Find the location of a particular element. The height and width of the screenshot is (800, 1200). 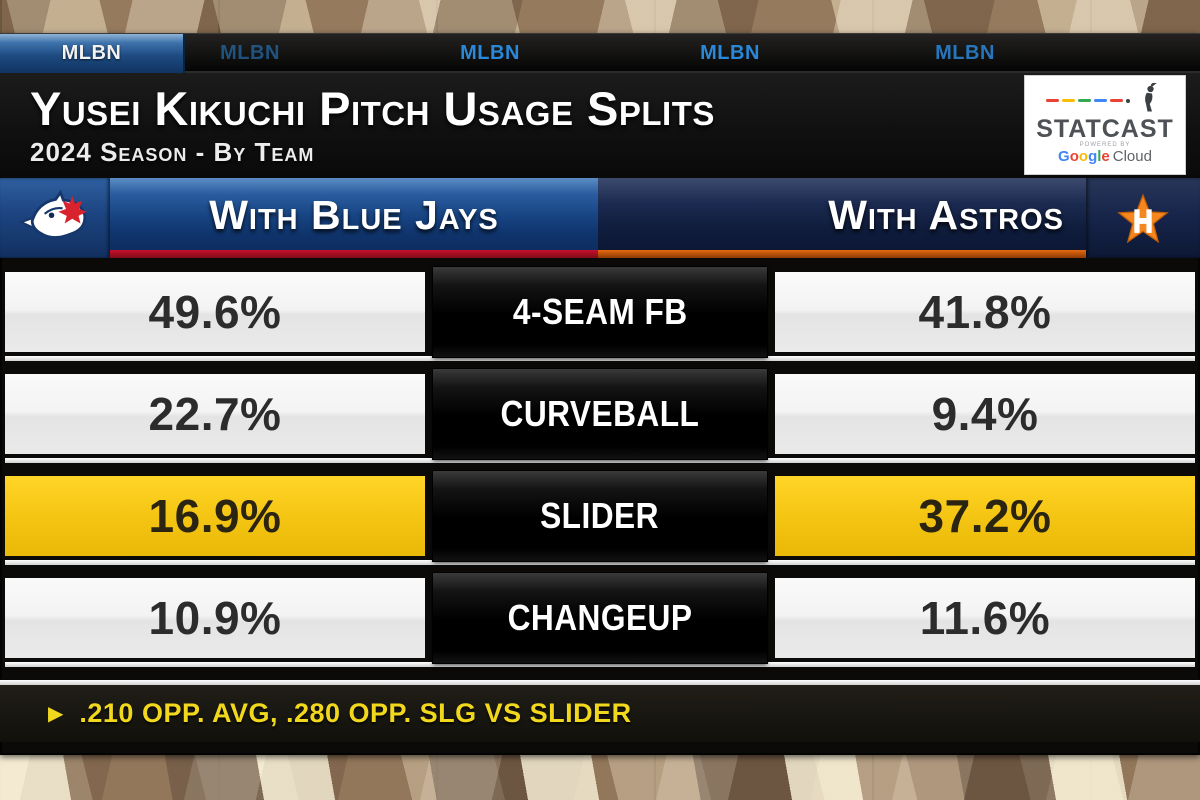

google-cloud-logo: Google Cloud is located at coordinates (1105, 156).